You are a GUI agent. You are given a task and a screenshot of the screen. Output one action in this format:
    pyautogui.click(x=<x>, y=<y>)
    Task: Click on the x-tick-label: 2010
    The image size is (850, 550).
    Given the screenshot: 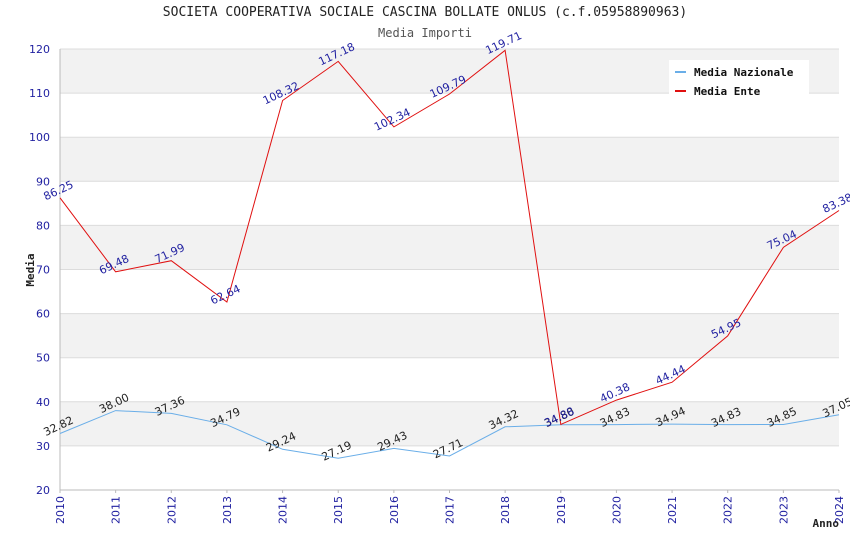 What is the action you would take?
    pyautogui.click(x=60, y=510)
    